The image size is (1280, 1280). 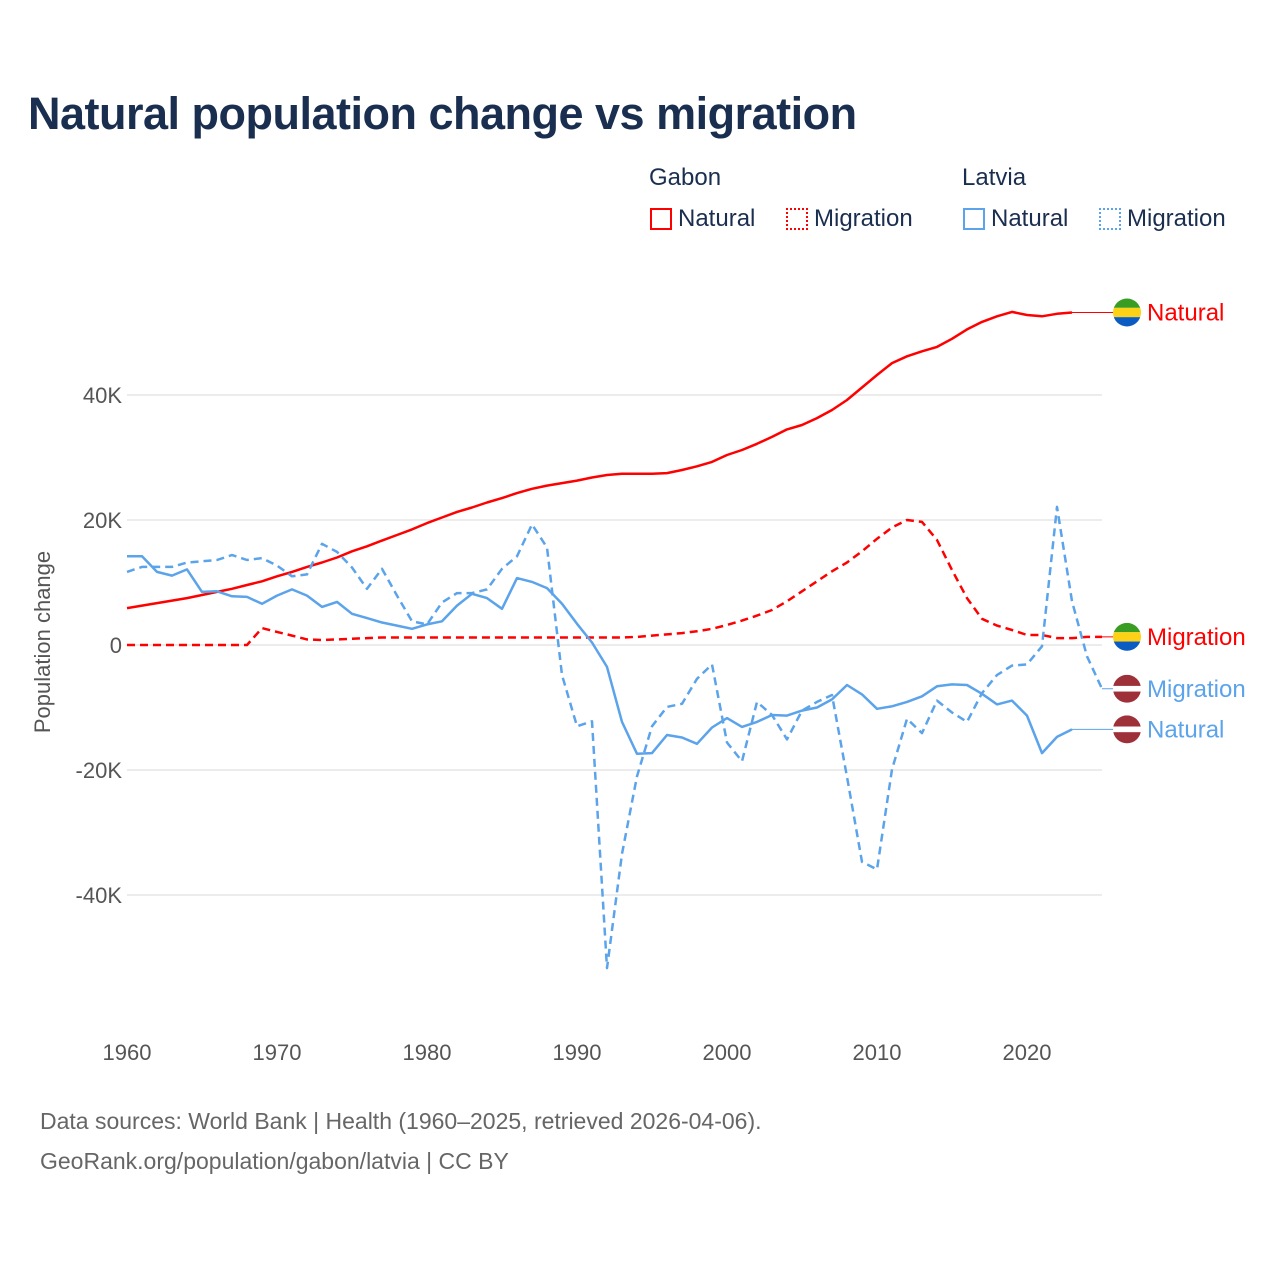 What do you see at coordinates (442, 113) in the screenshot?
I see `chart-title: Natural population change vs migration` at bounding box center [442, 113].